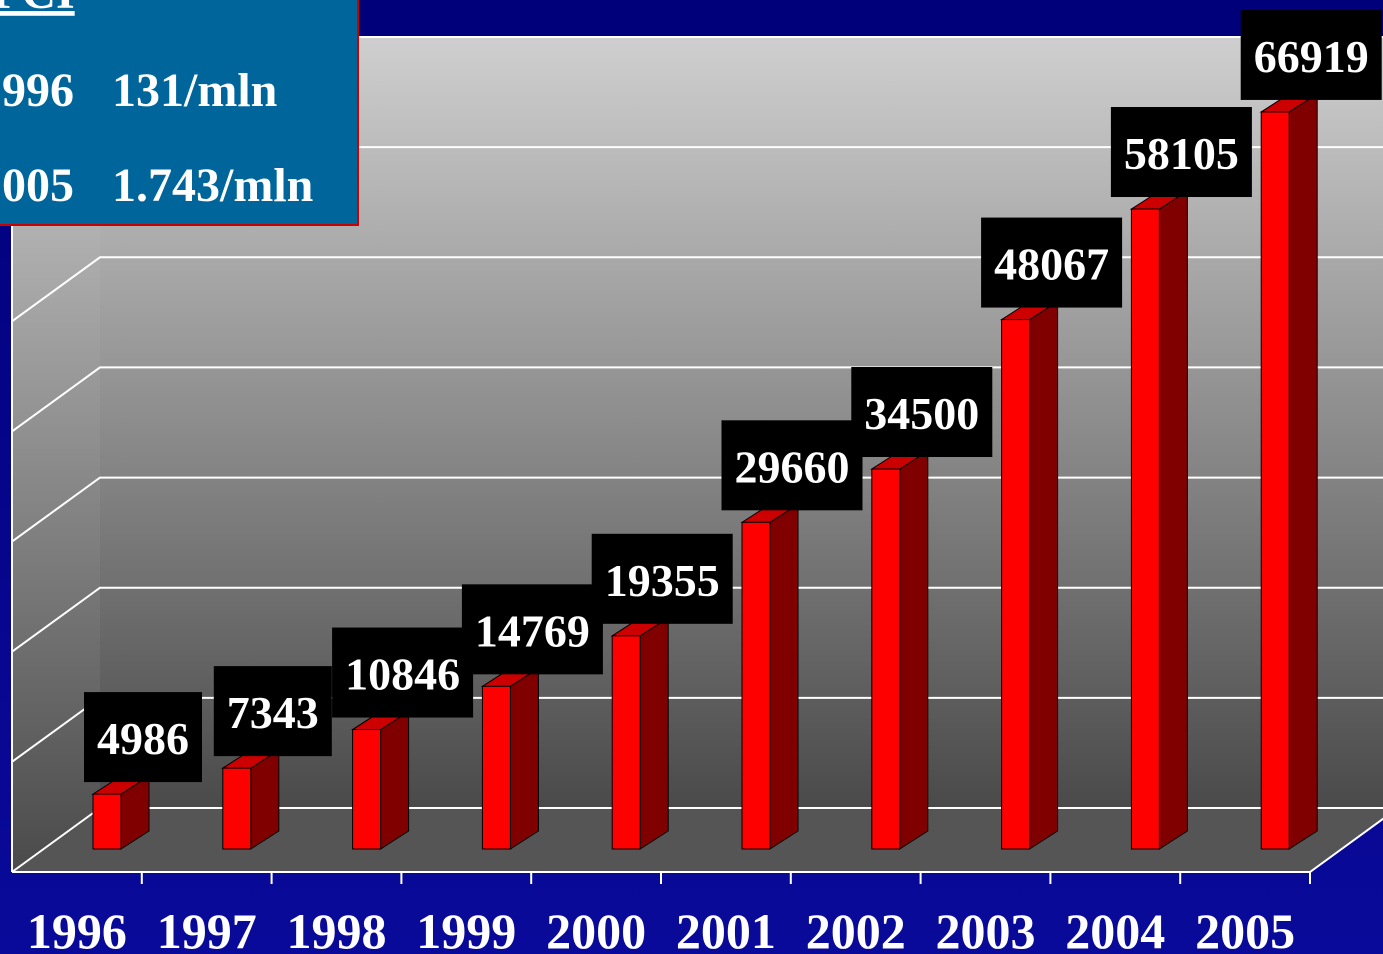 The height and width of the screenshot is (954, 1383). Describe the element at coordinates (194, 90) in the screenshot. I see `inset-rate: 131/mln` at that location.